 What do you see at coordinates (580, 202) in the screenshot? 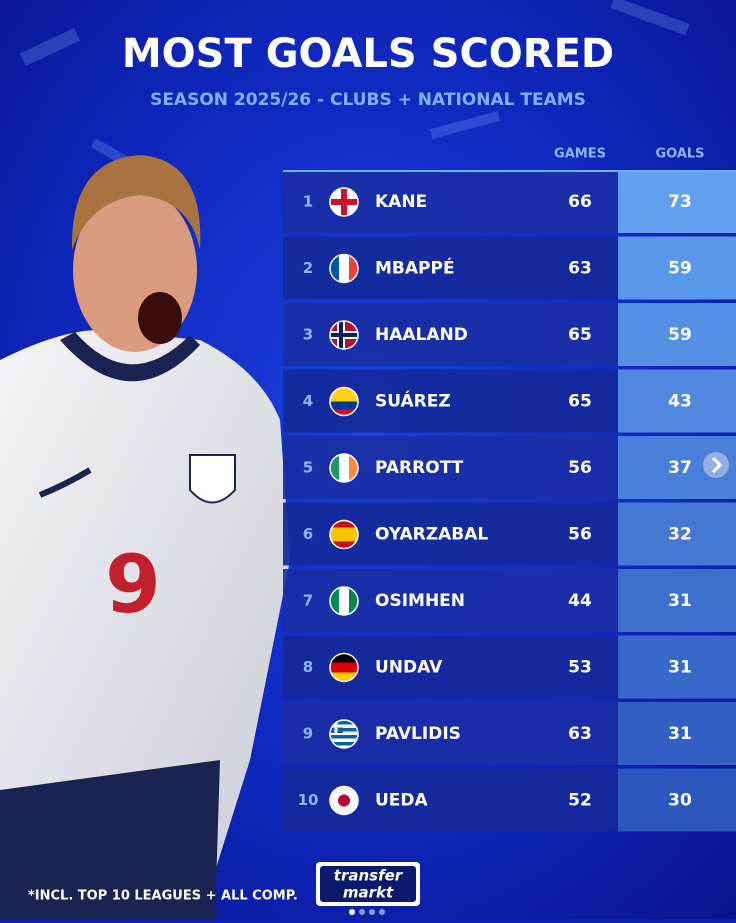
I see `games: 66` at bounding box center [580, 202].